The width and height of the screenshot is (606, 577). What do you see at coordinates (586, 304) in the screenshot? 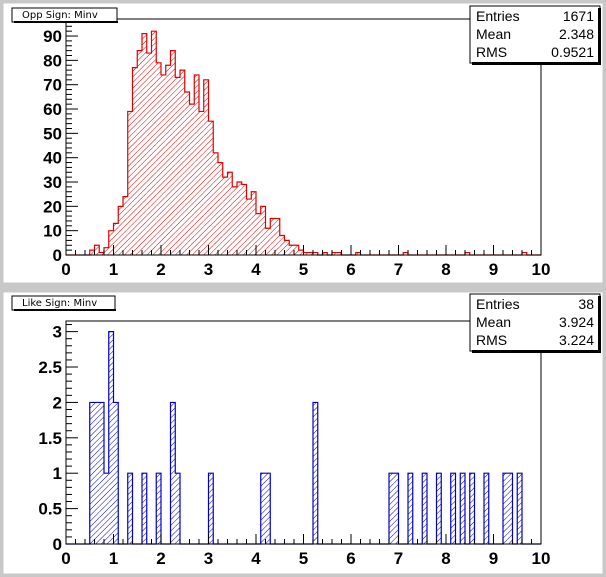
I see `stat-value: 38` at bounding box center [586, 304].